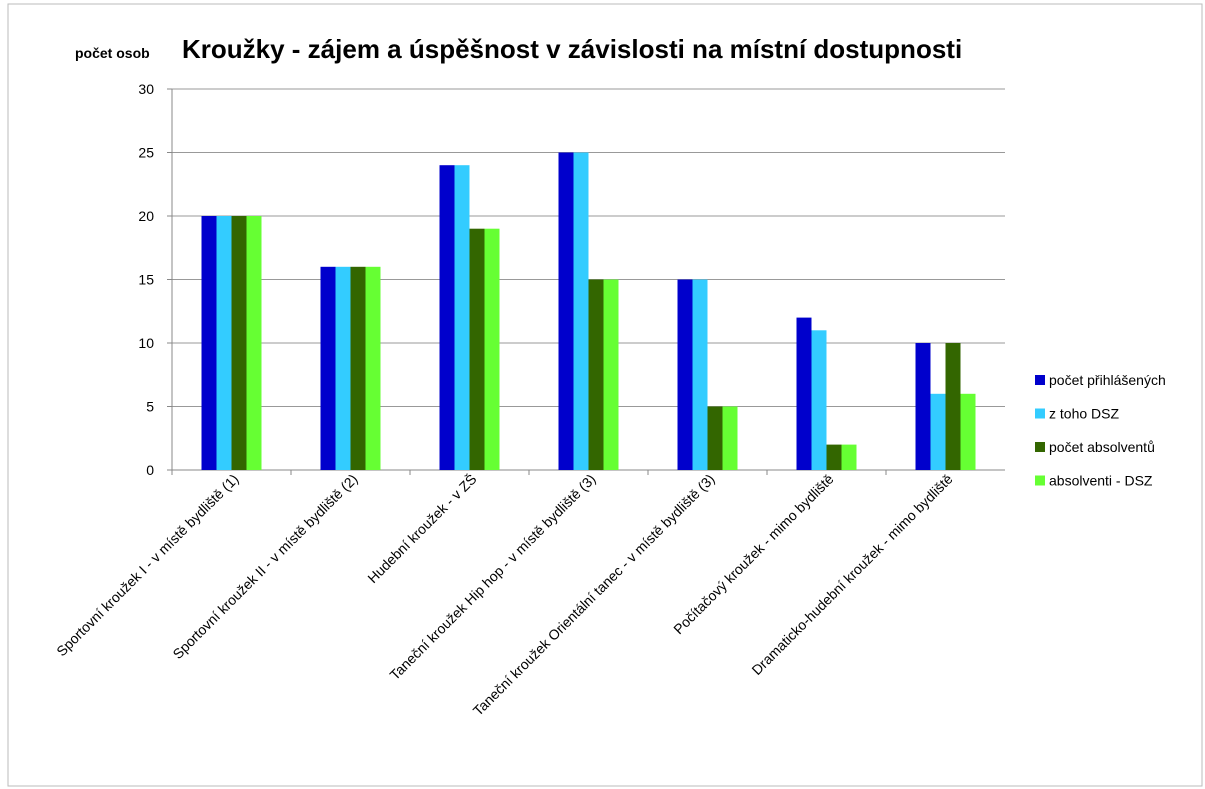  I want to click on legend-label: počet přihlášených, so click(1107, 380).